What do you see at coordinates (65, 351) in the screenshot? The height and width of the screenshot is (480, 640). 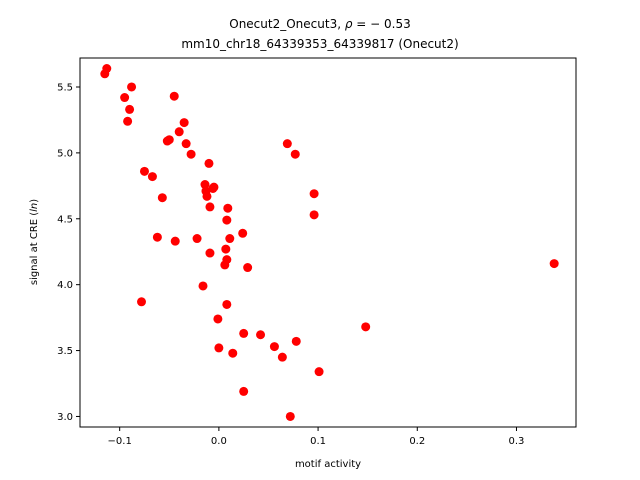 I see `y-tick-label: 3.5` at bounding box center [65, 351].